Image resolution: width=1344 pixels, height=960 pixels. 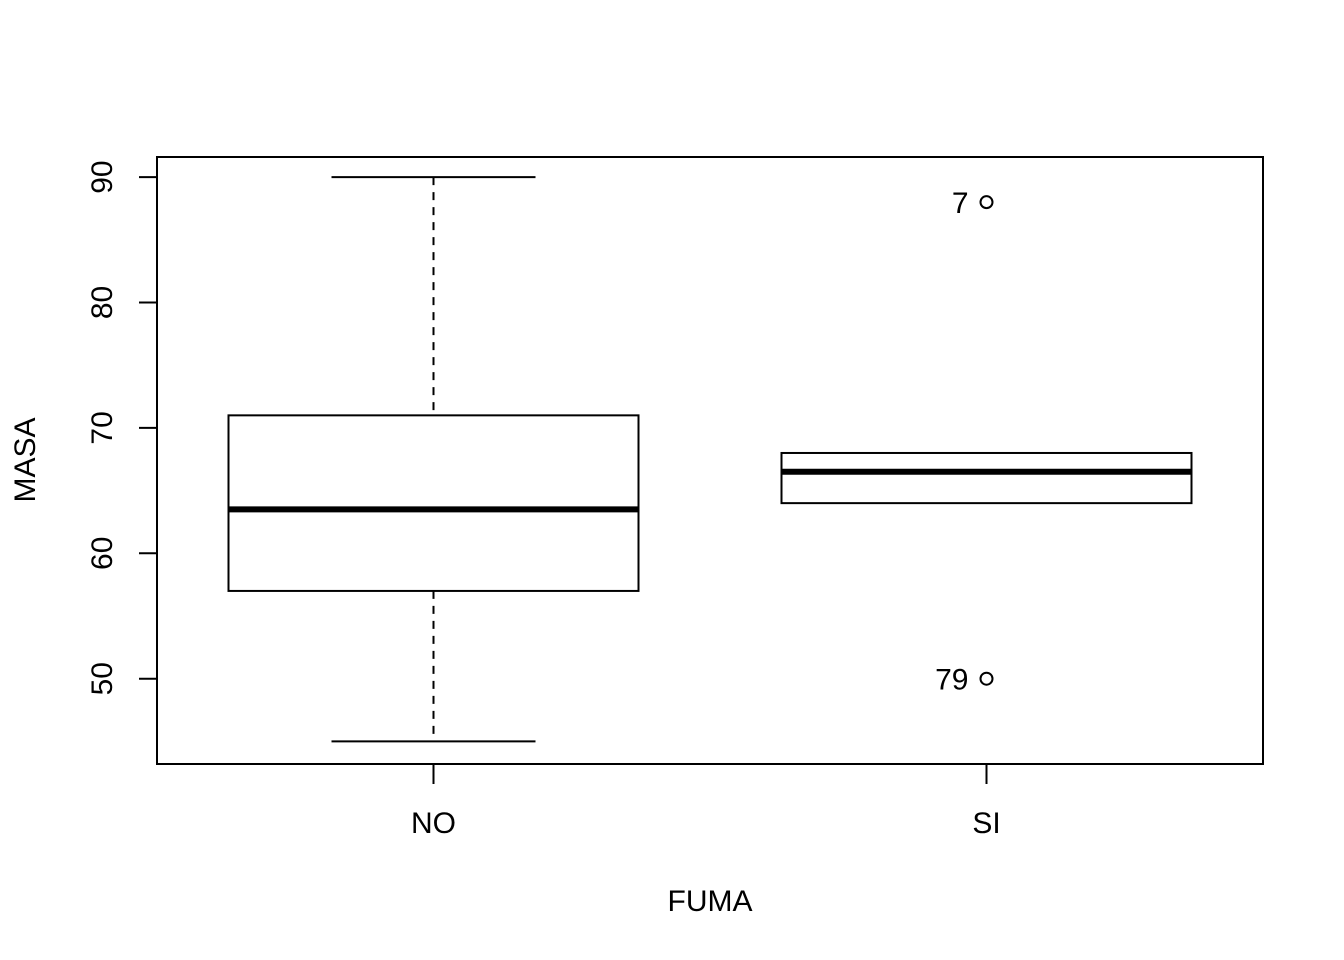 I want to click on outlier-label: 7, so click(x=960, y=203).